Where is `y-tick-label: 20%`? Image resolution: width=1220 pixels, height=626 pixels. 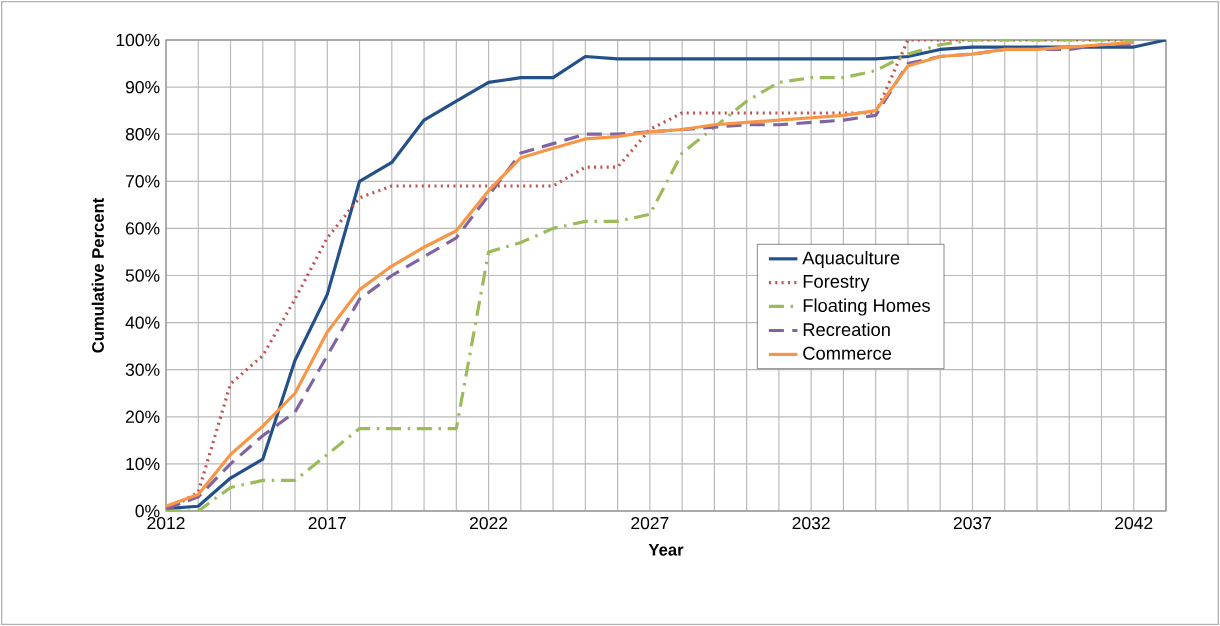 y-tick-label: 20% is located at coordinates (142, 417).